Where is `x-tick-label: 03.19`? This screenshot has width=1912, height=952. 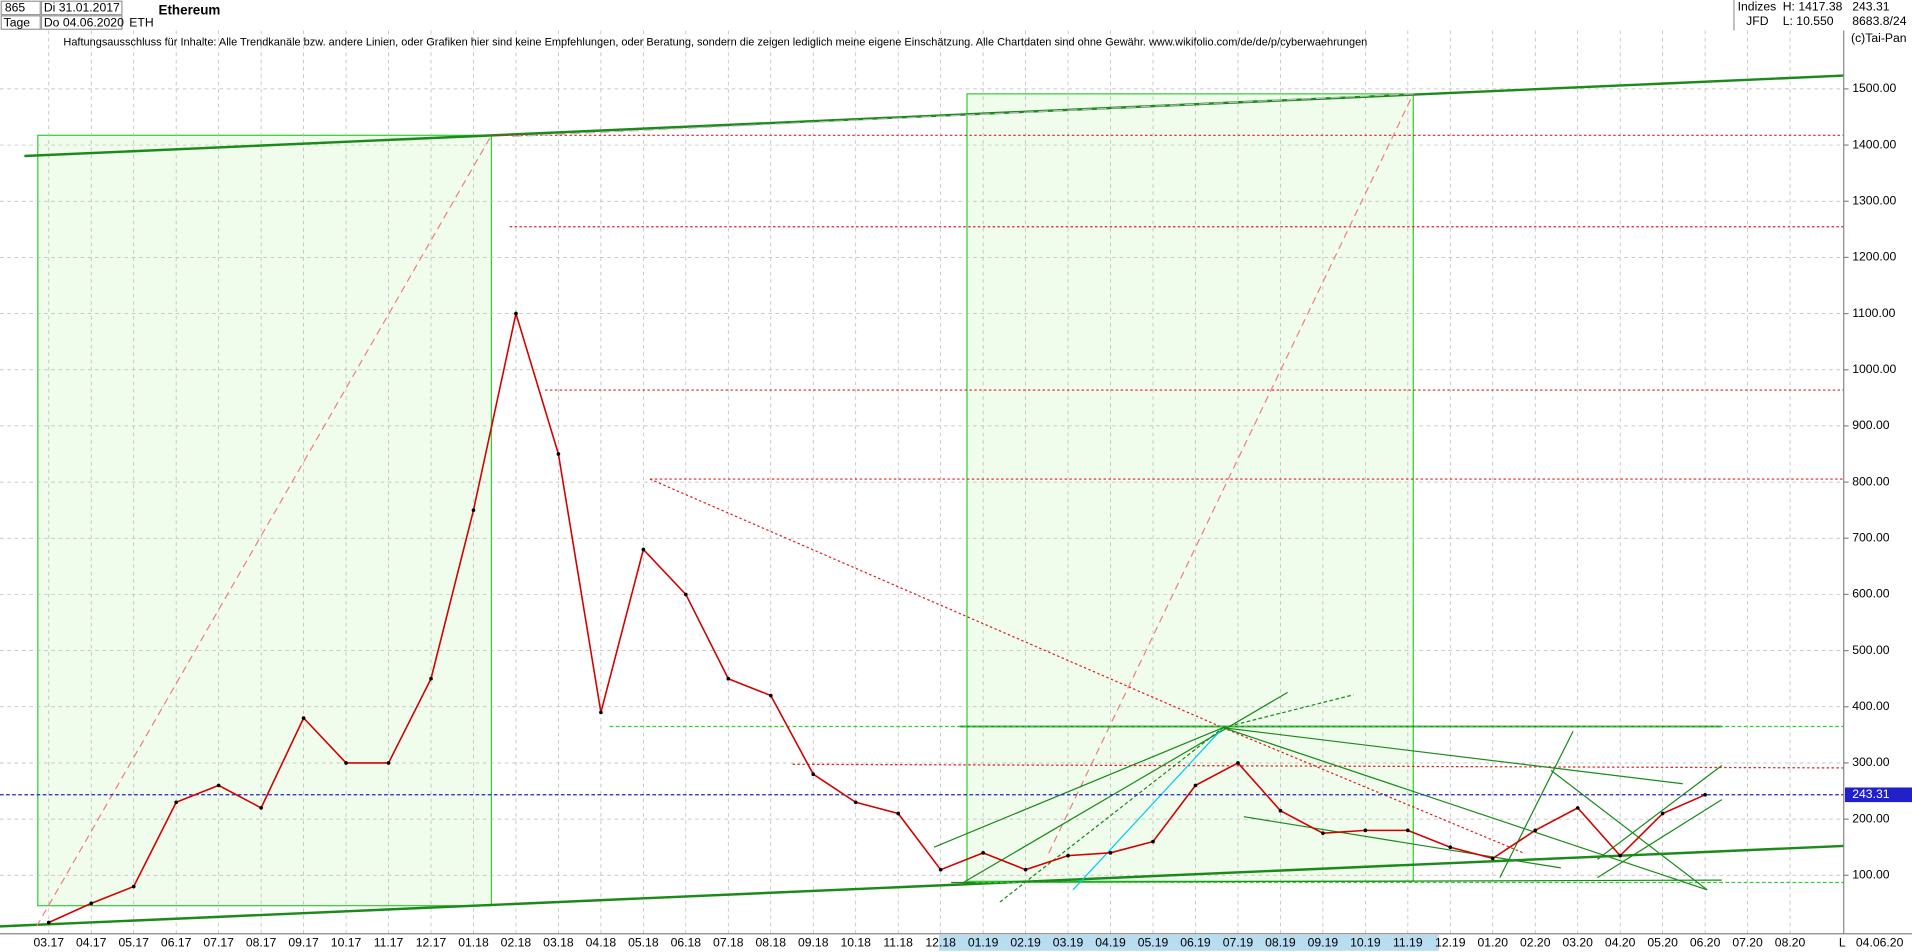
x-tick-label: 03.19 is located at coordinates (1068, 943).